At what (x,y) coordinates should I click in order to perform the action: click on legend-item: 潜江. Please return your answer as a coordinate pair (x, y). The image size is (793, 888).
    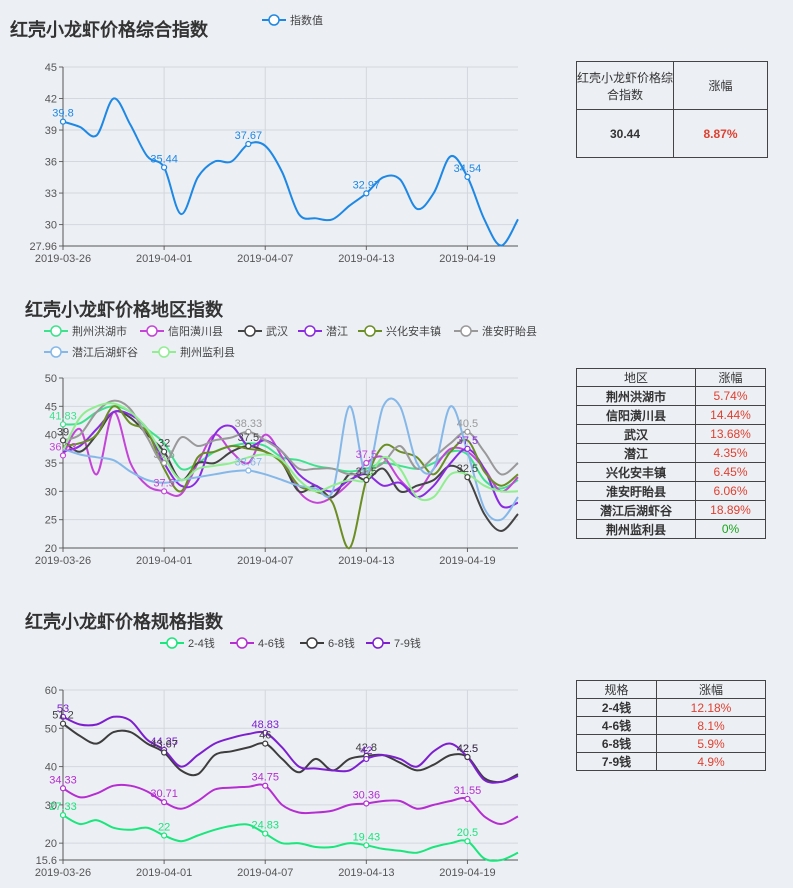
    Looking at the image, I should click on (323, 331).